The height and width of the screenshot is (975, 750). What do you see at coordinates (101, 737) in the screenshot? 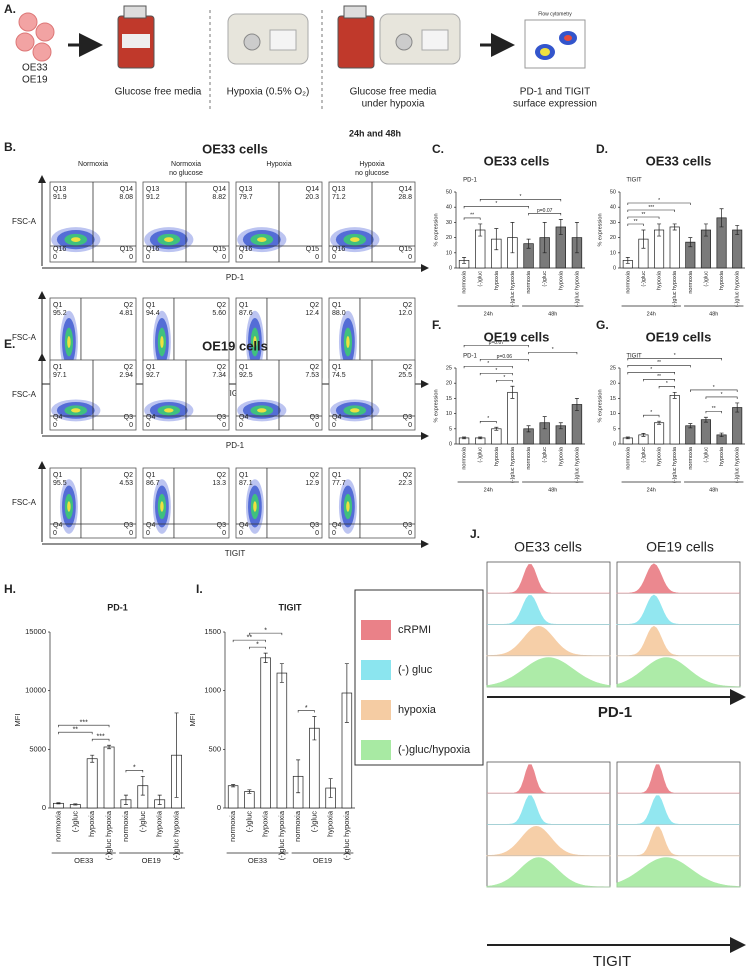
I see `significance-label: ***` at bounding box center [101, 737].